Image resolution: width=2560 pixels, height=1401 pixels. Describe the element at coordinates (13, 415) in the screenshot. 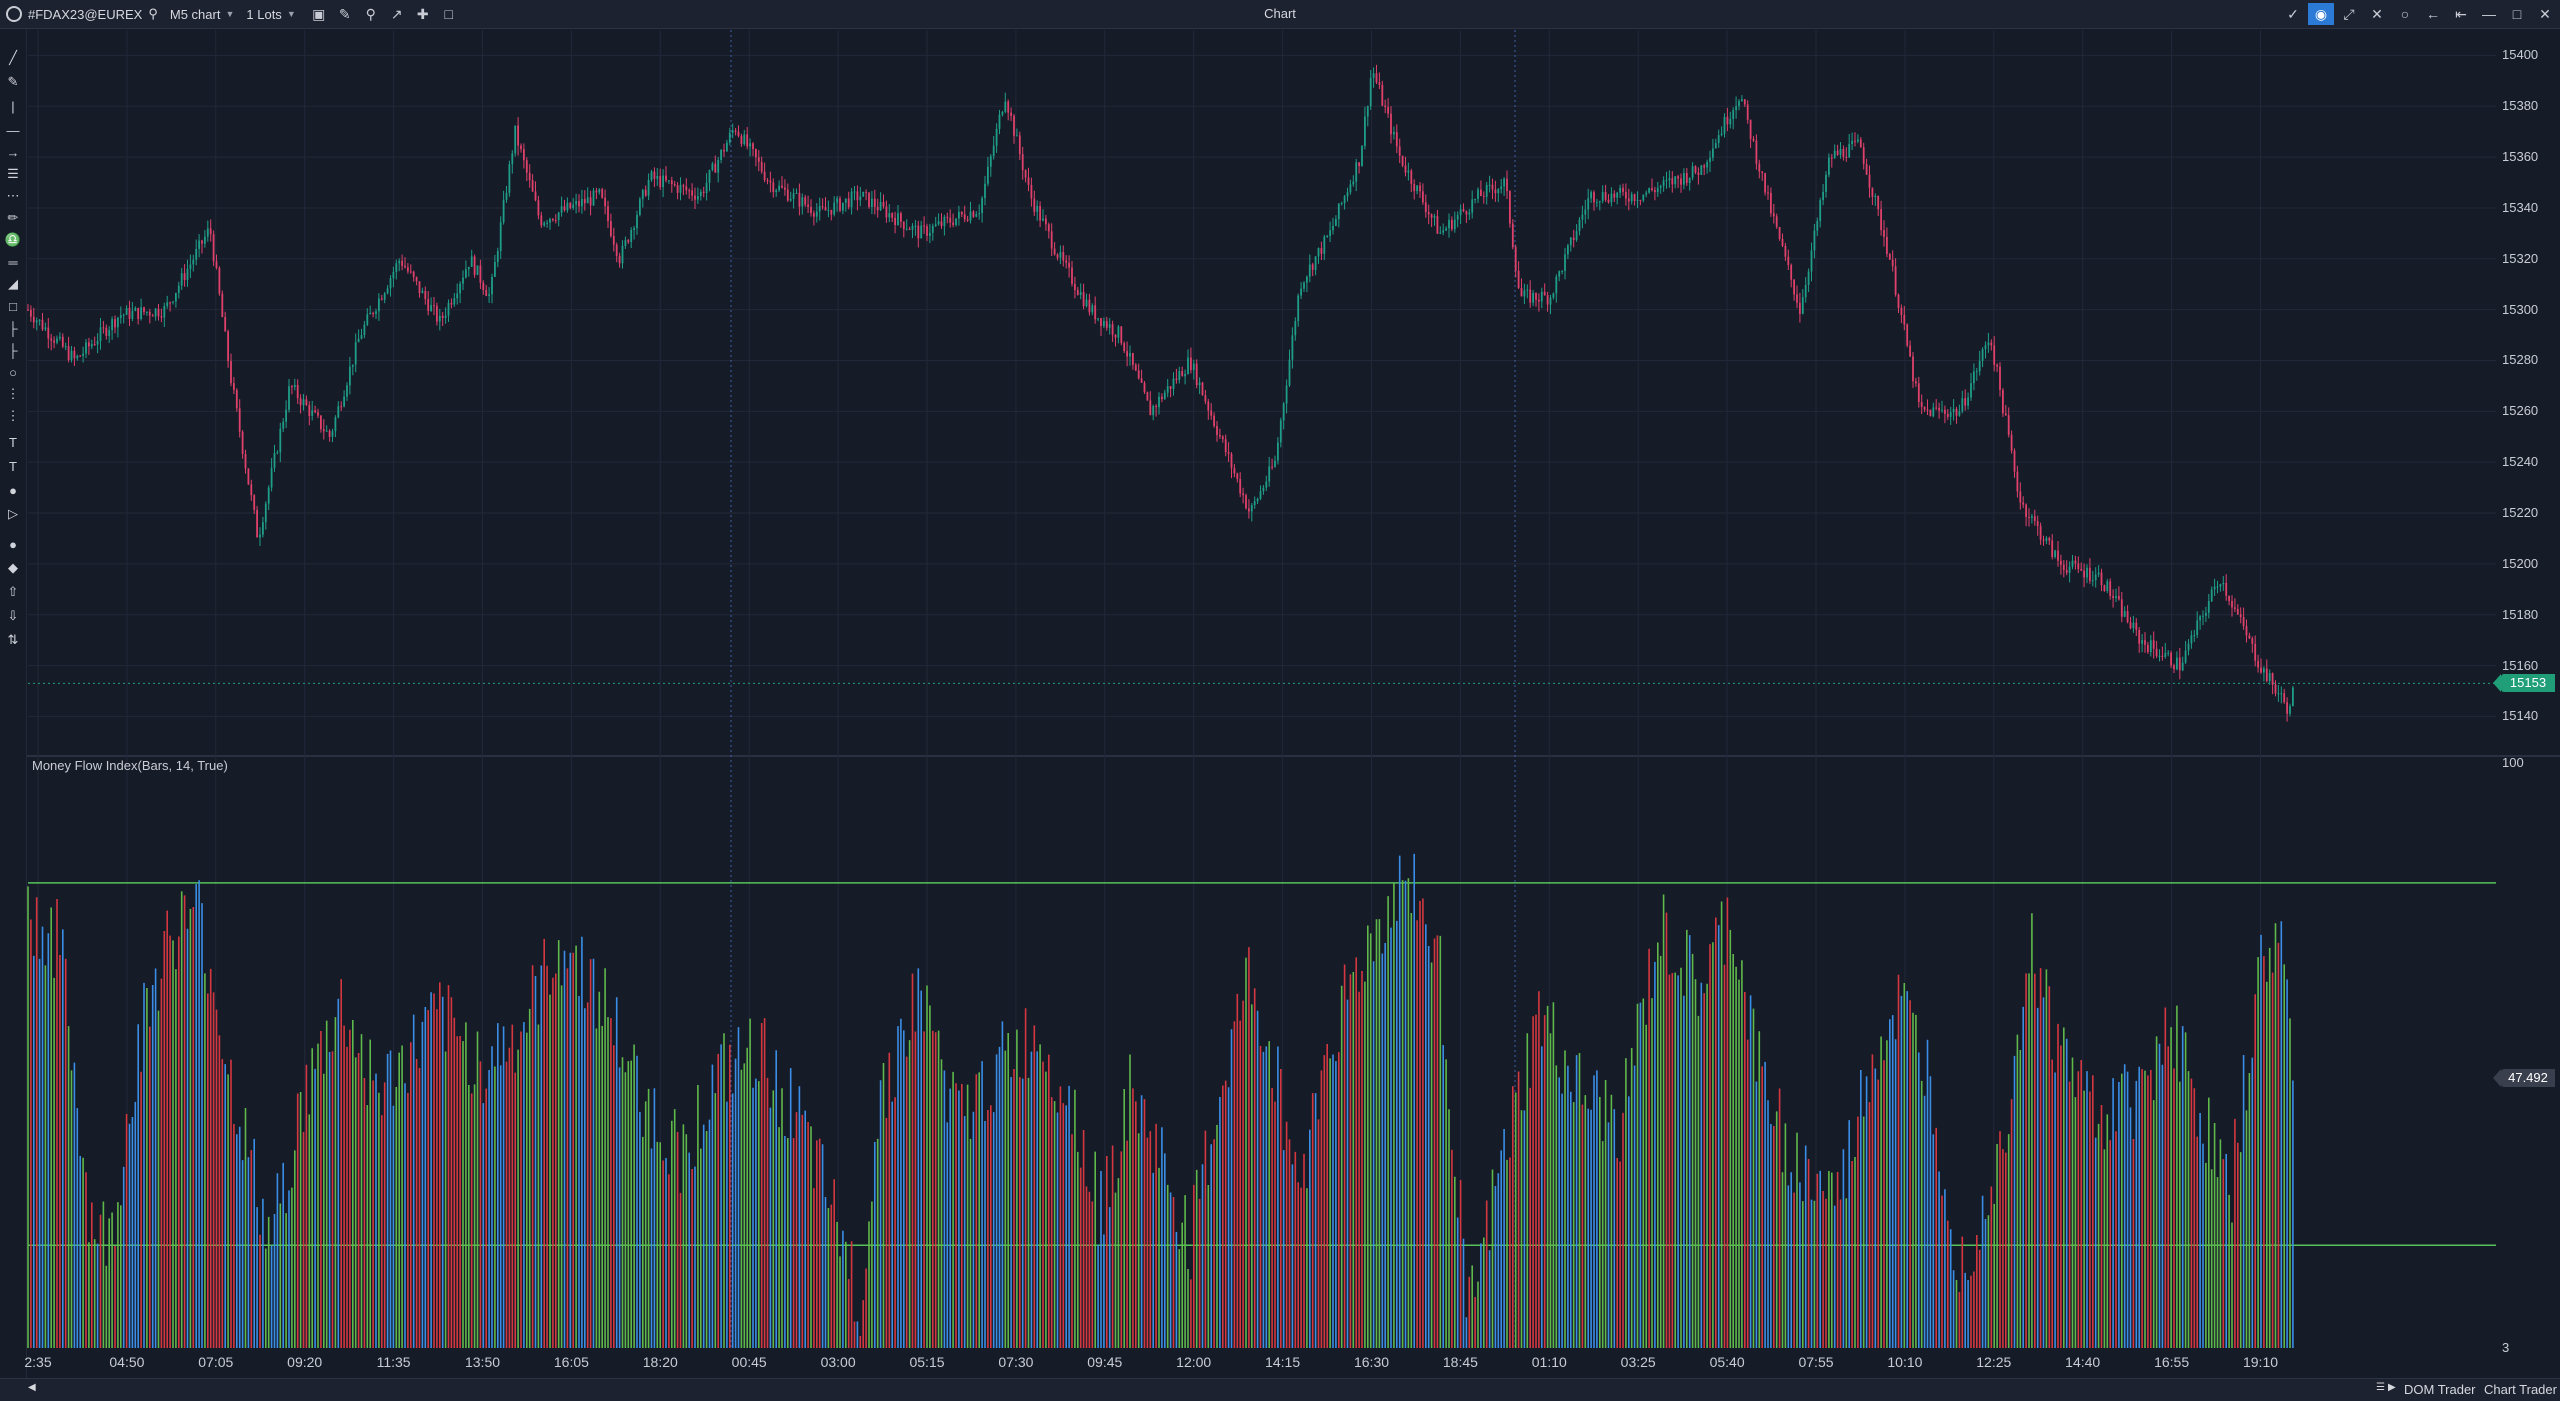

I see `dots-vertical-icon: ⋮` at that location.